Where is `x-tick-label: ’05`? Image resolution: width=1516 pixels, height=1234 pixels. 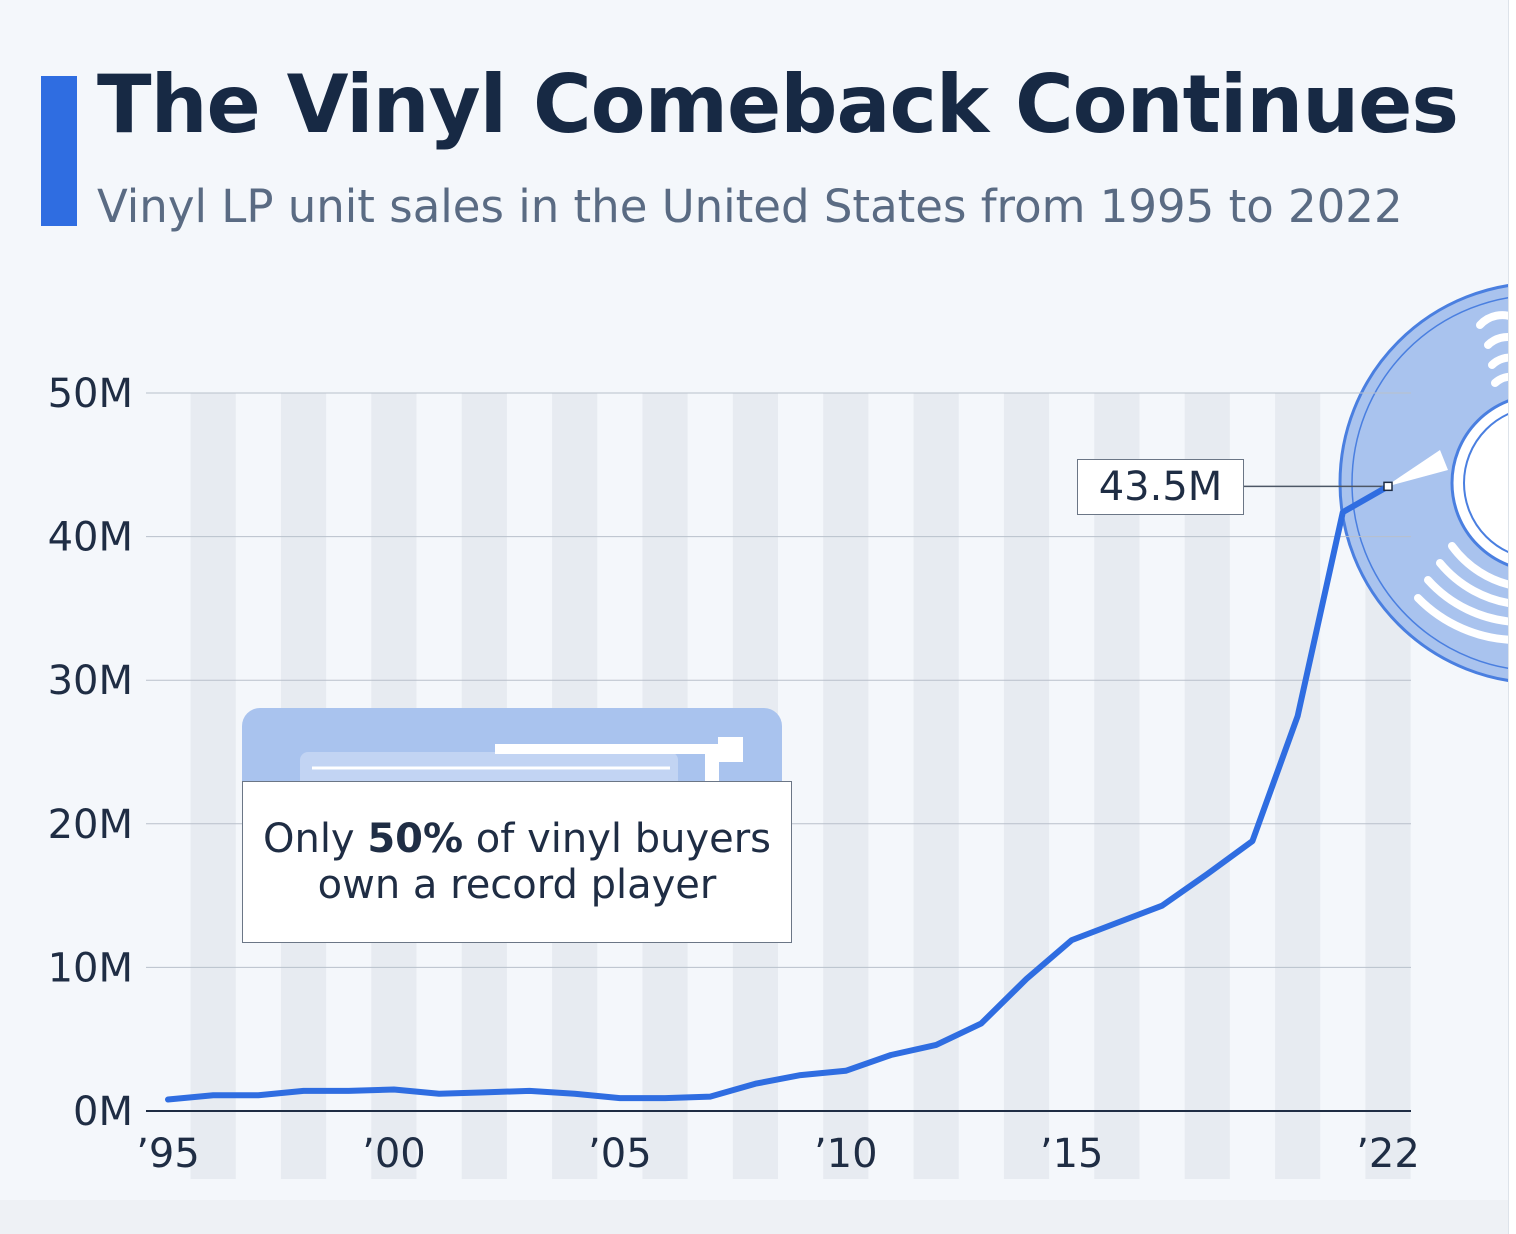
x-tick-label: ’05 is located at coordinates (620, 1154).